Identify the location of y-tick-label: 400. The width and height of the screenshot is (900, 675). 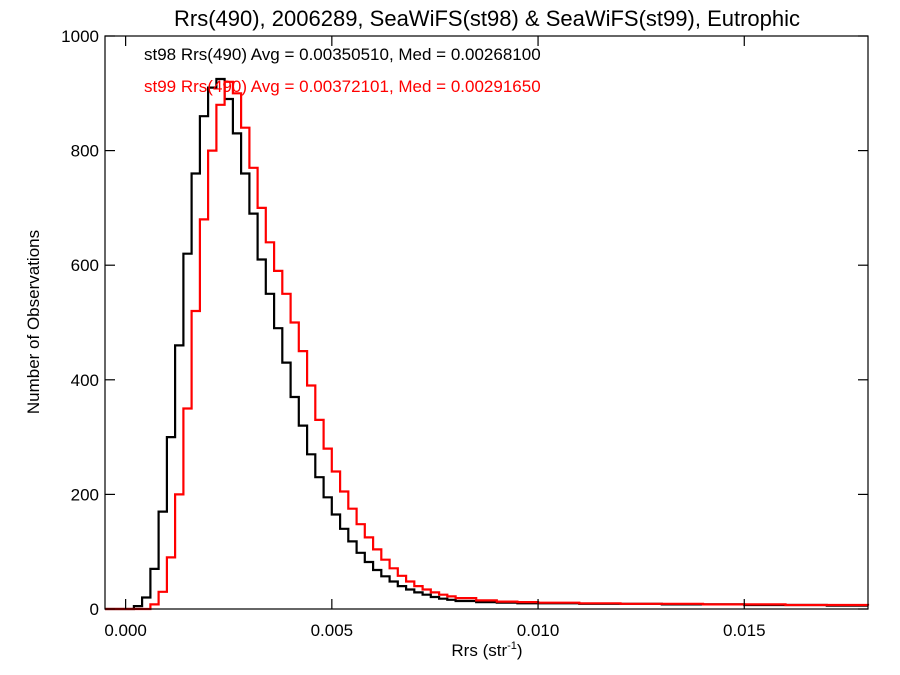
(85, 380).